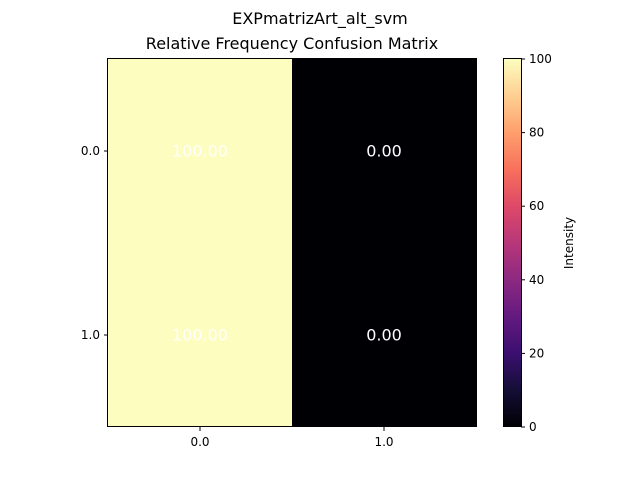  Describe the element at coordinates (533, 427) in the screenshot. I see `colorbar-tick-label: 0` at that location.